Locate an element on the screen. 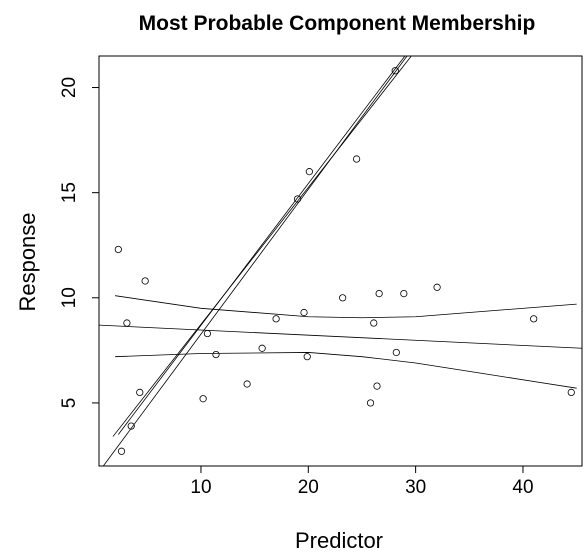 The height and width of the screenshot is (558, 588). x-tick-label: 10 is located at coordinates (200, 487).